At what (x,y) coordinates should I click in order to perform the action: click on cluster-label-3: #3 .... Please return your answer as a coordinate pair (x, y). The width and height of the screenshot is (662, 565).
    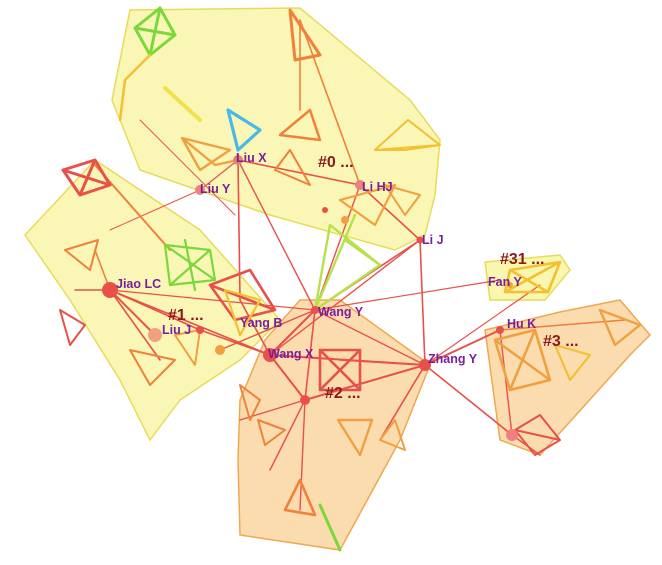
    Looking at the image, I should click on (561, 341).